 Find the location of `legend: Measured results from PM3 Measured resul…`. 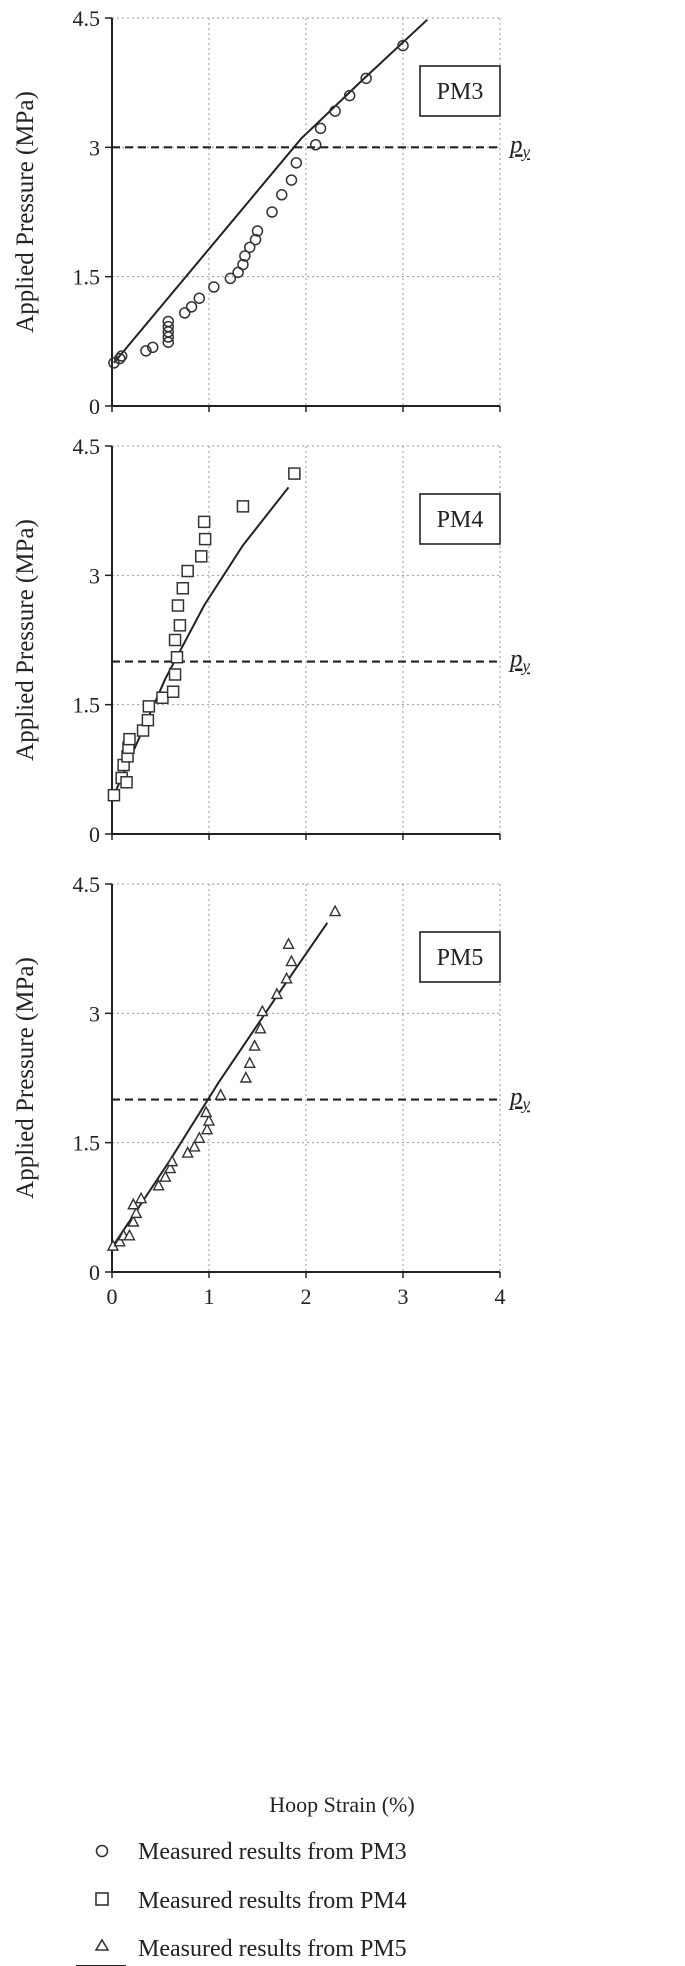

legend: Measured results from PM3 Measured resul… is located at coordinates (241, 1902).